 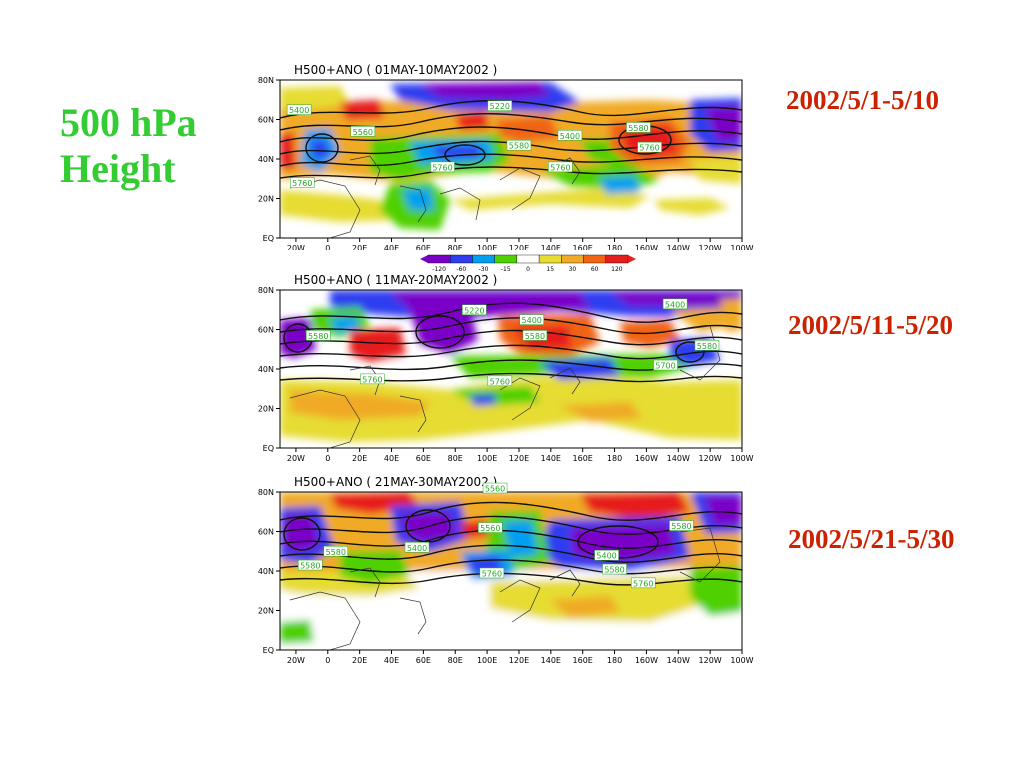 What do you see at coordinates (118, 168) in the screenshot?
I see `title-line-2: Height` at bounding box center [118, 168].